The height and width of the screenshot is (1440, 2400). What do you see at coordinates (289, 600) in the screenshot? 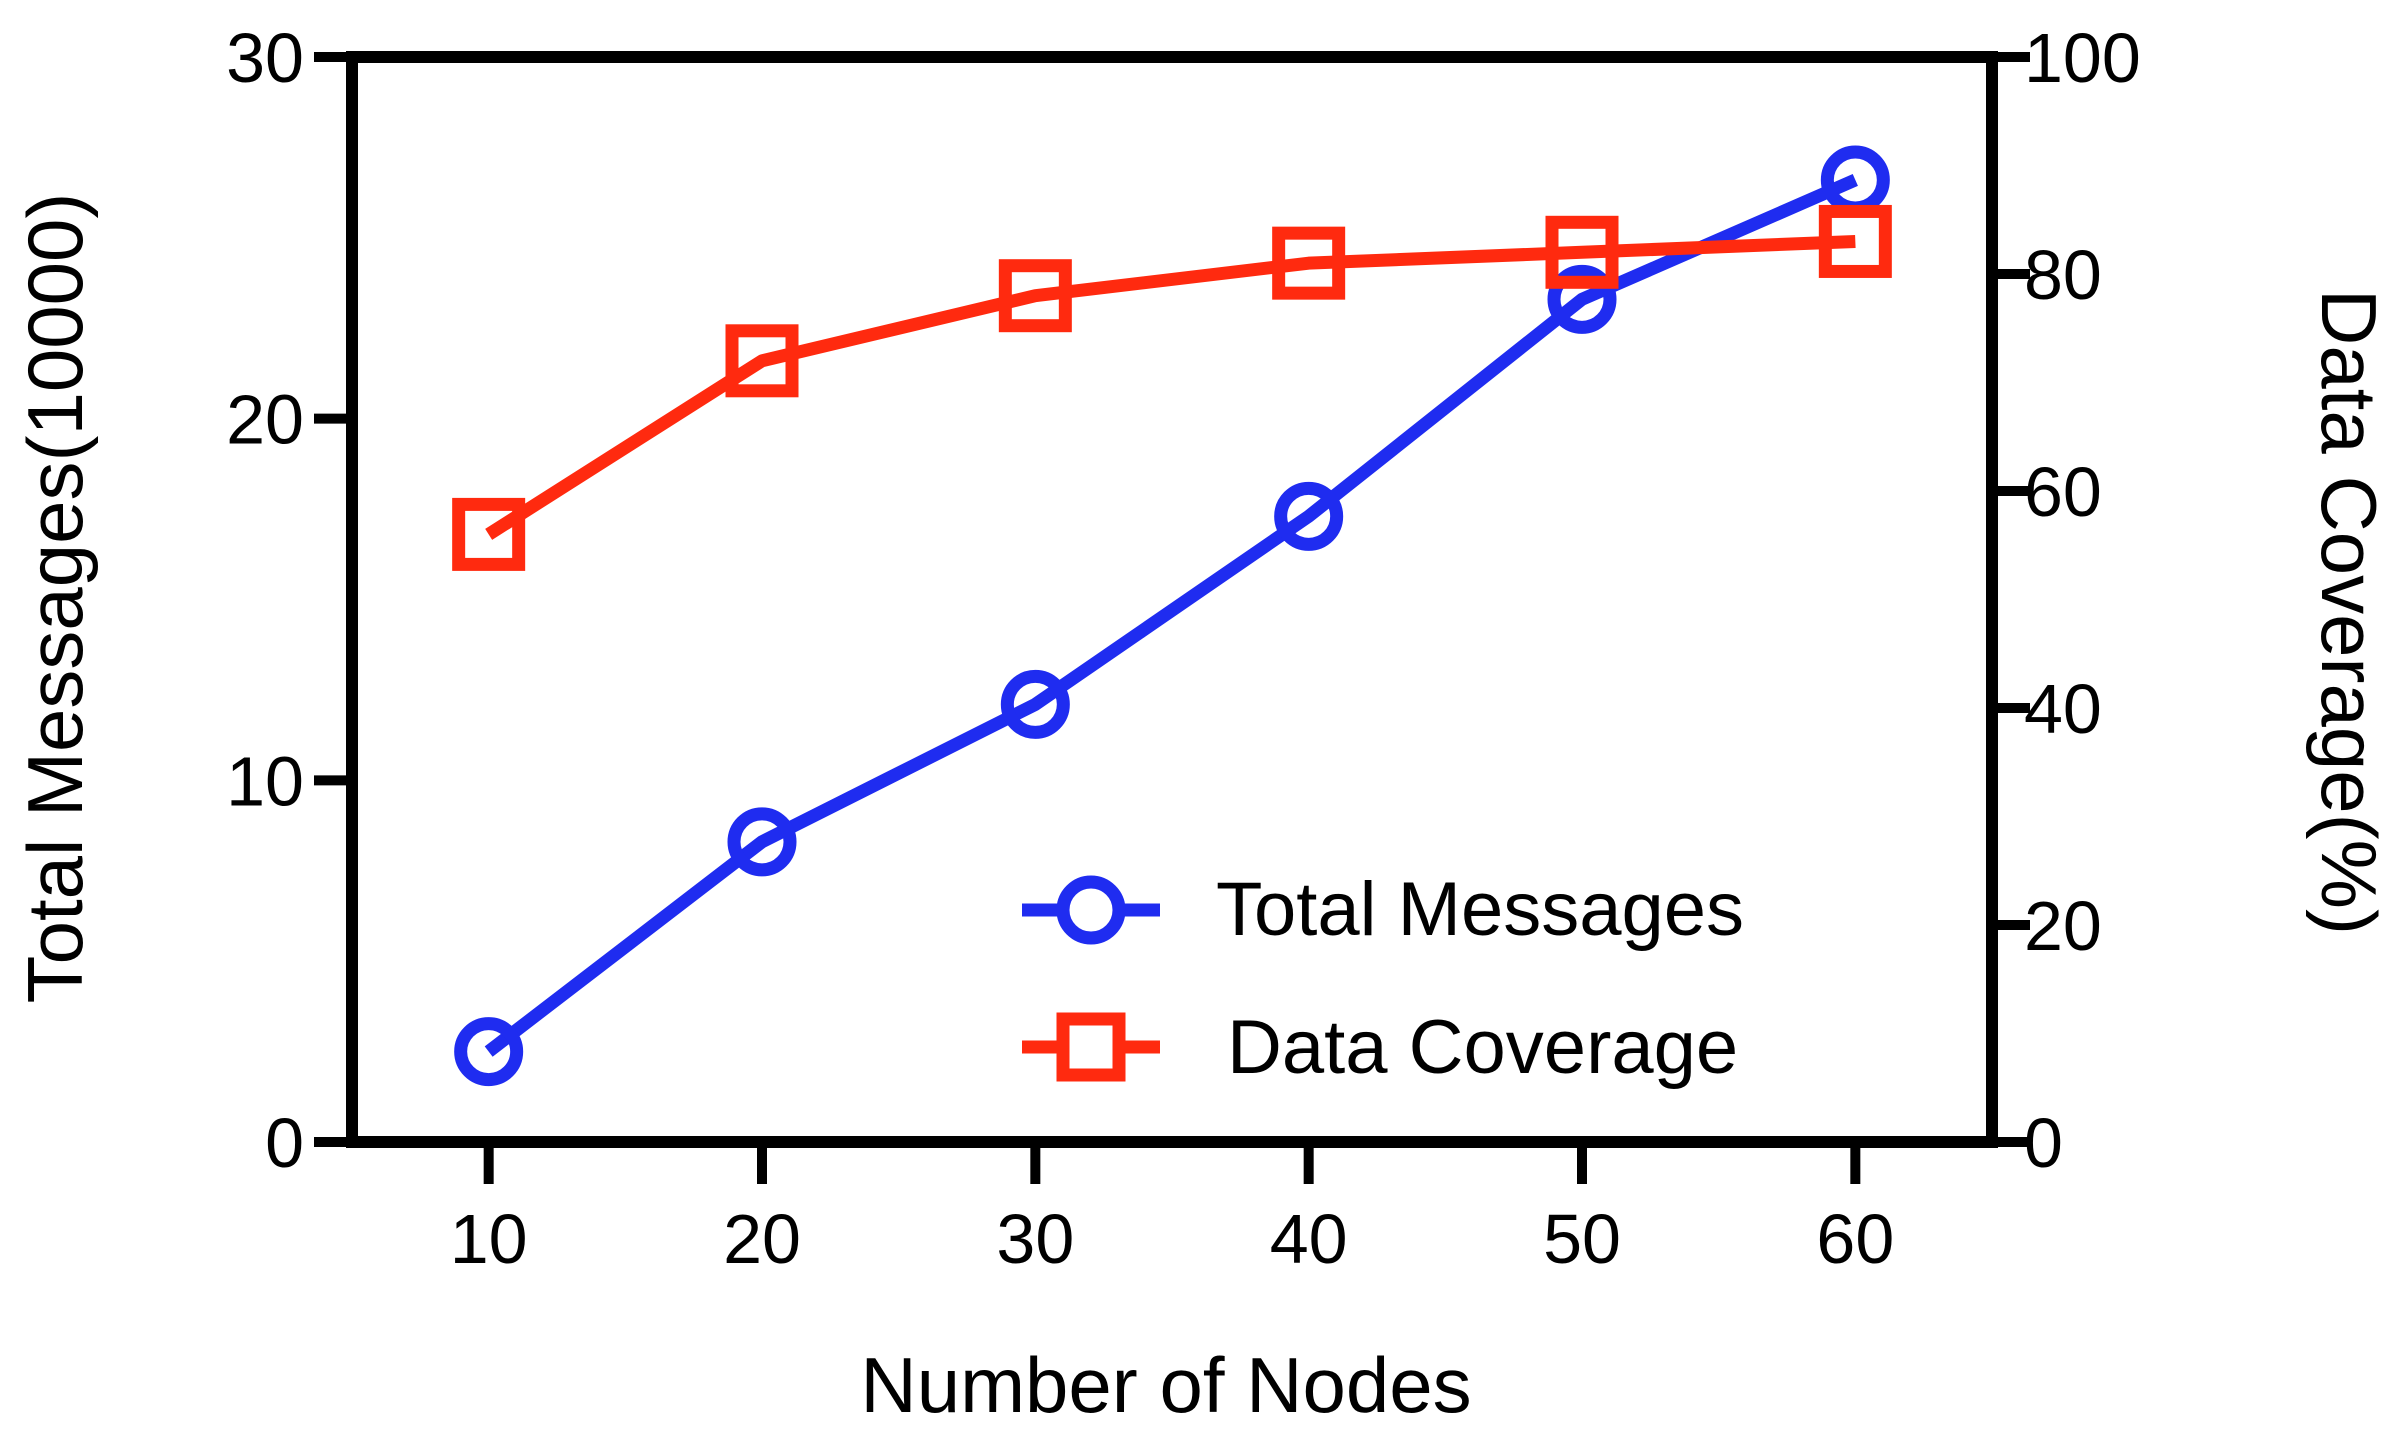
I see `left-y-axis: 0 10 20 30` at bounding box center [289, 600].